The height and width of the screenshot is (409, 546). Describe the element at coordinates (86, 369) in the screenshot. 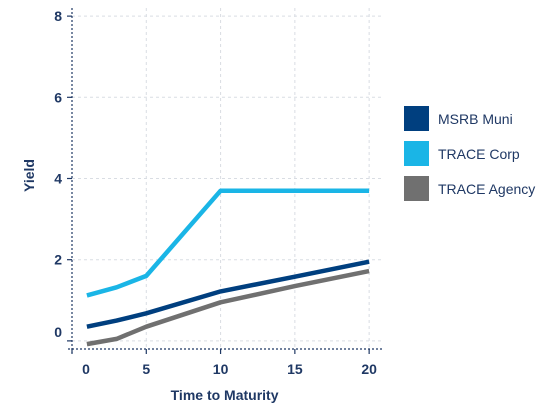

I see `x-tick-label: 0` at that location.